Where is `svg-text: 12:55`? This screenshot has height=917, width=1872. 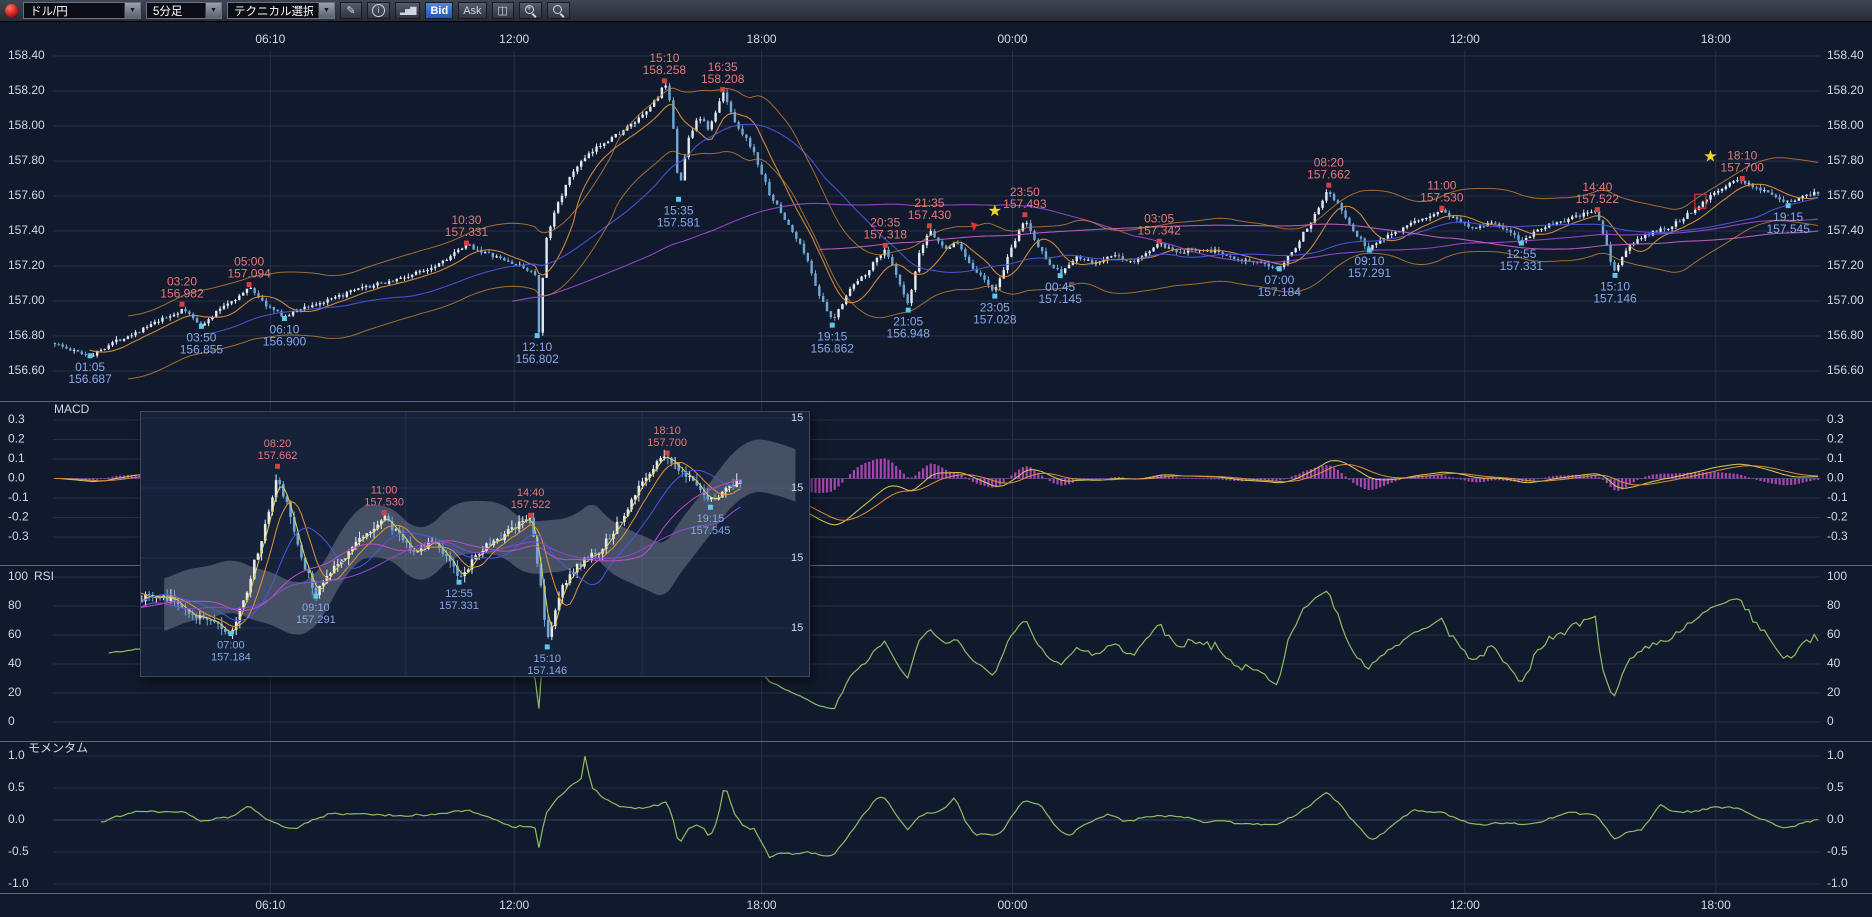
svg-text: 12:55 is located at coordinates (1521, 254).